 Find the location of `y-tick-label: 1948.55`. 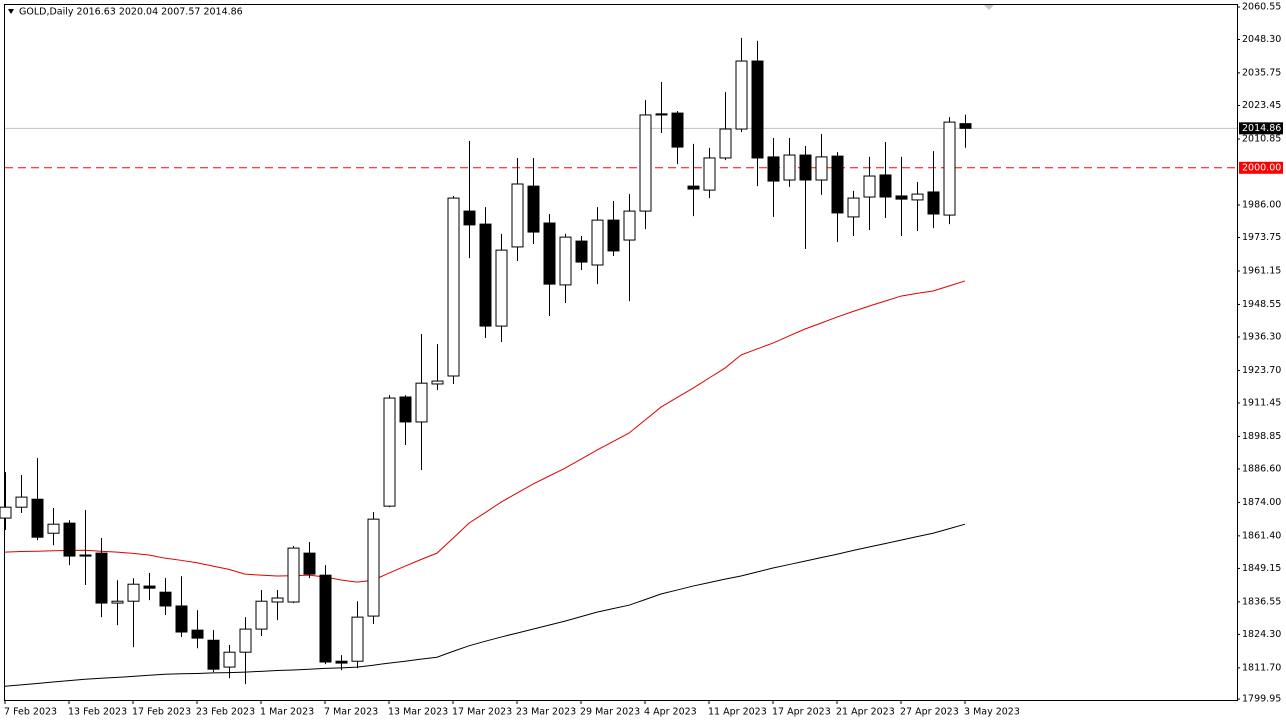

y-tick-label: 1948.55 is located at coordinates (1261, 304).